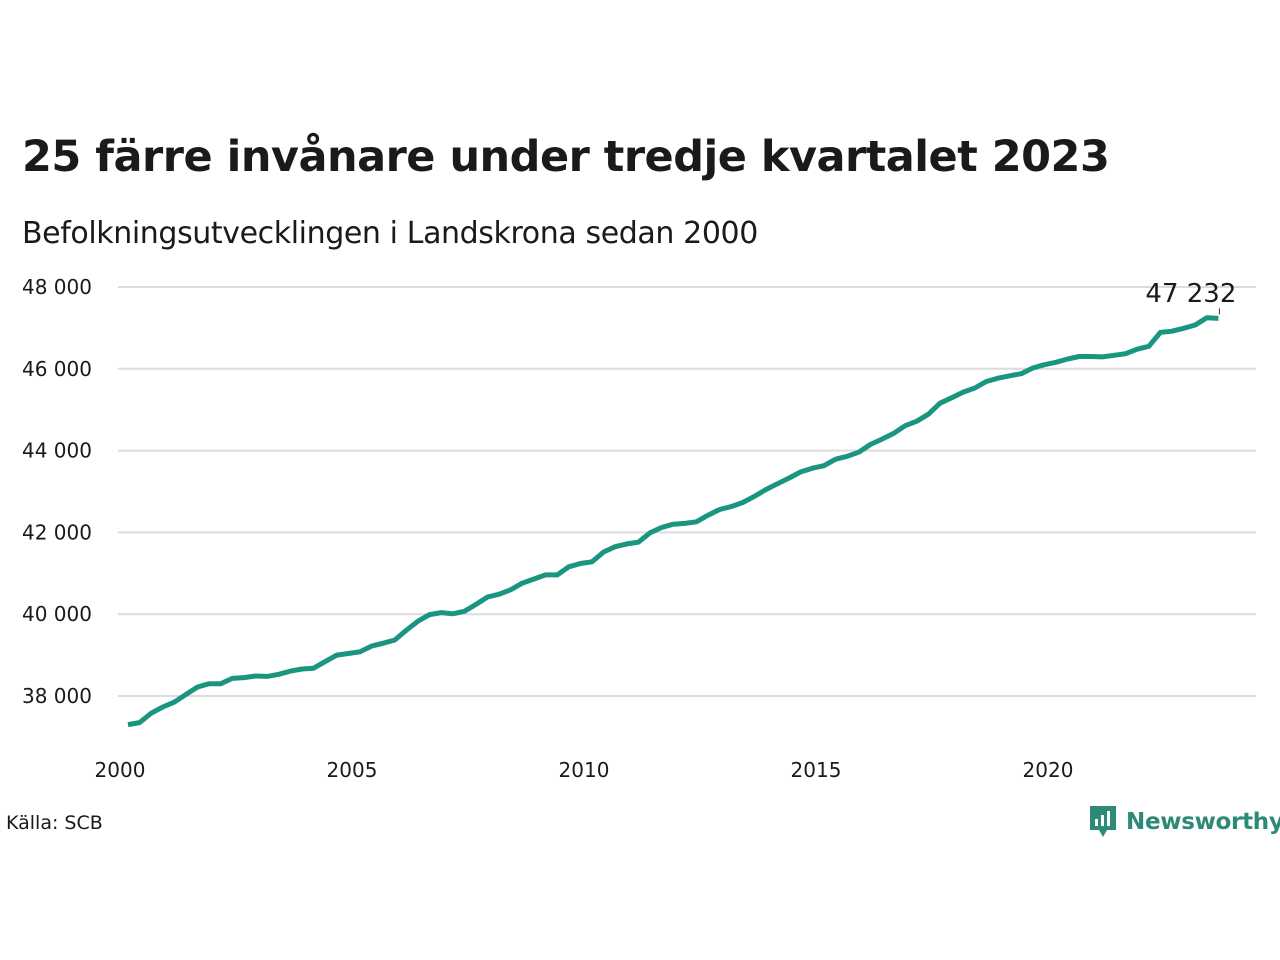 The height and width of the screenshot is (960, 1280). Describe the element at coordinates (1103, 821) in the screenshot. I see `newsworthy-logo-icon` at that location.